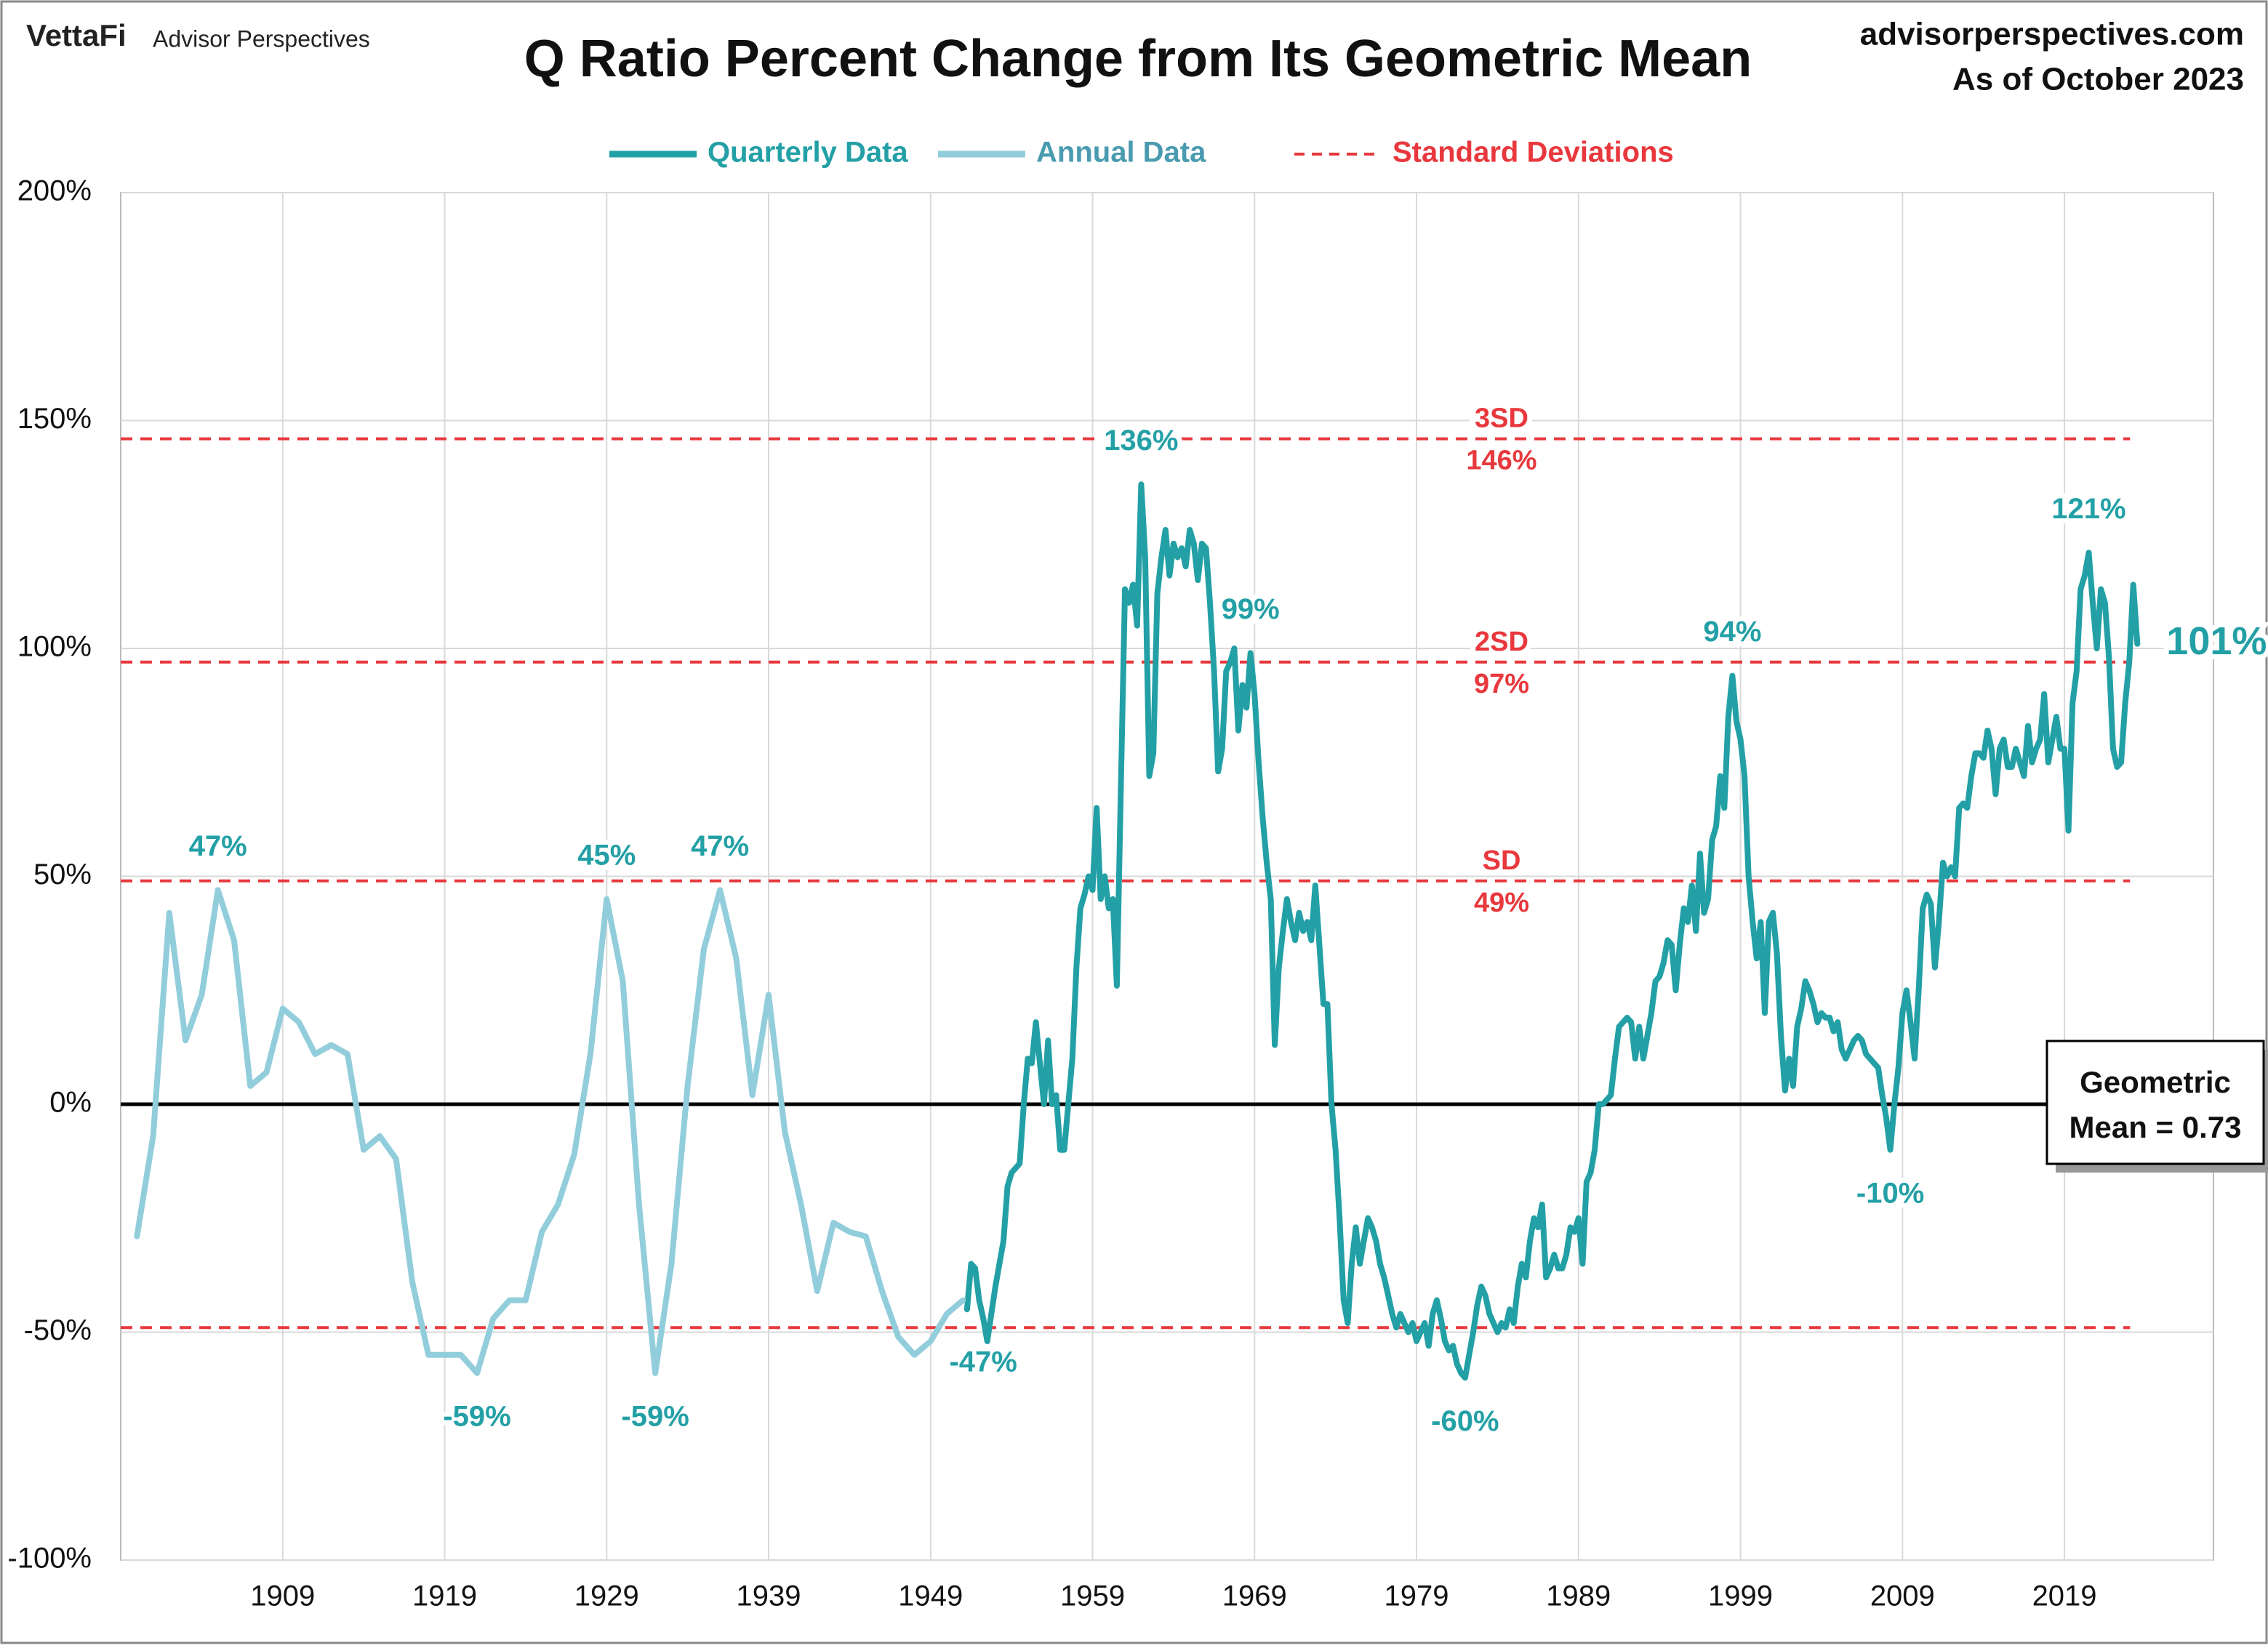 Image resolution: width=2268 pixels, height=1648 pixels. I want to click on sd-name: 3SD, so click(1501, 418).